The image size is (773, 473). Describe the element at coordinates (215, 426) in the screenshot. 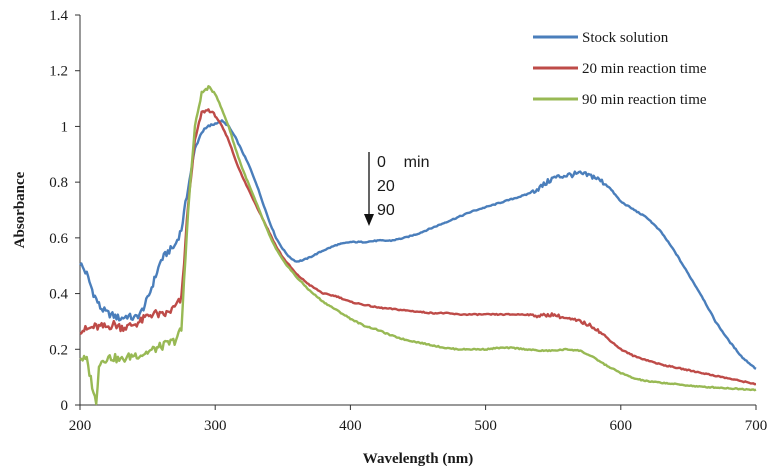

I see `x-tick-label: 300` at that location.